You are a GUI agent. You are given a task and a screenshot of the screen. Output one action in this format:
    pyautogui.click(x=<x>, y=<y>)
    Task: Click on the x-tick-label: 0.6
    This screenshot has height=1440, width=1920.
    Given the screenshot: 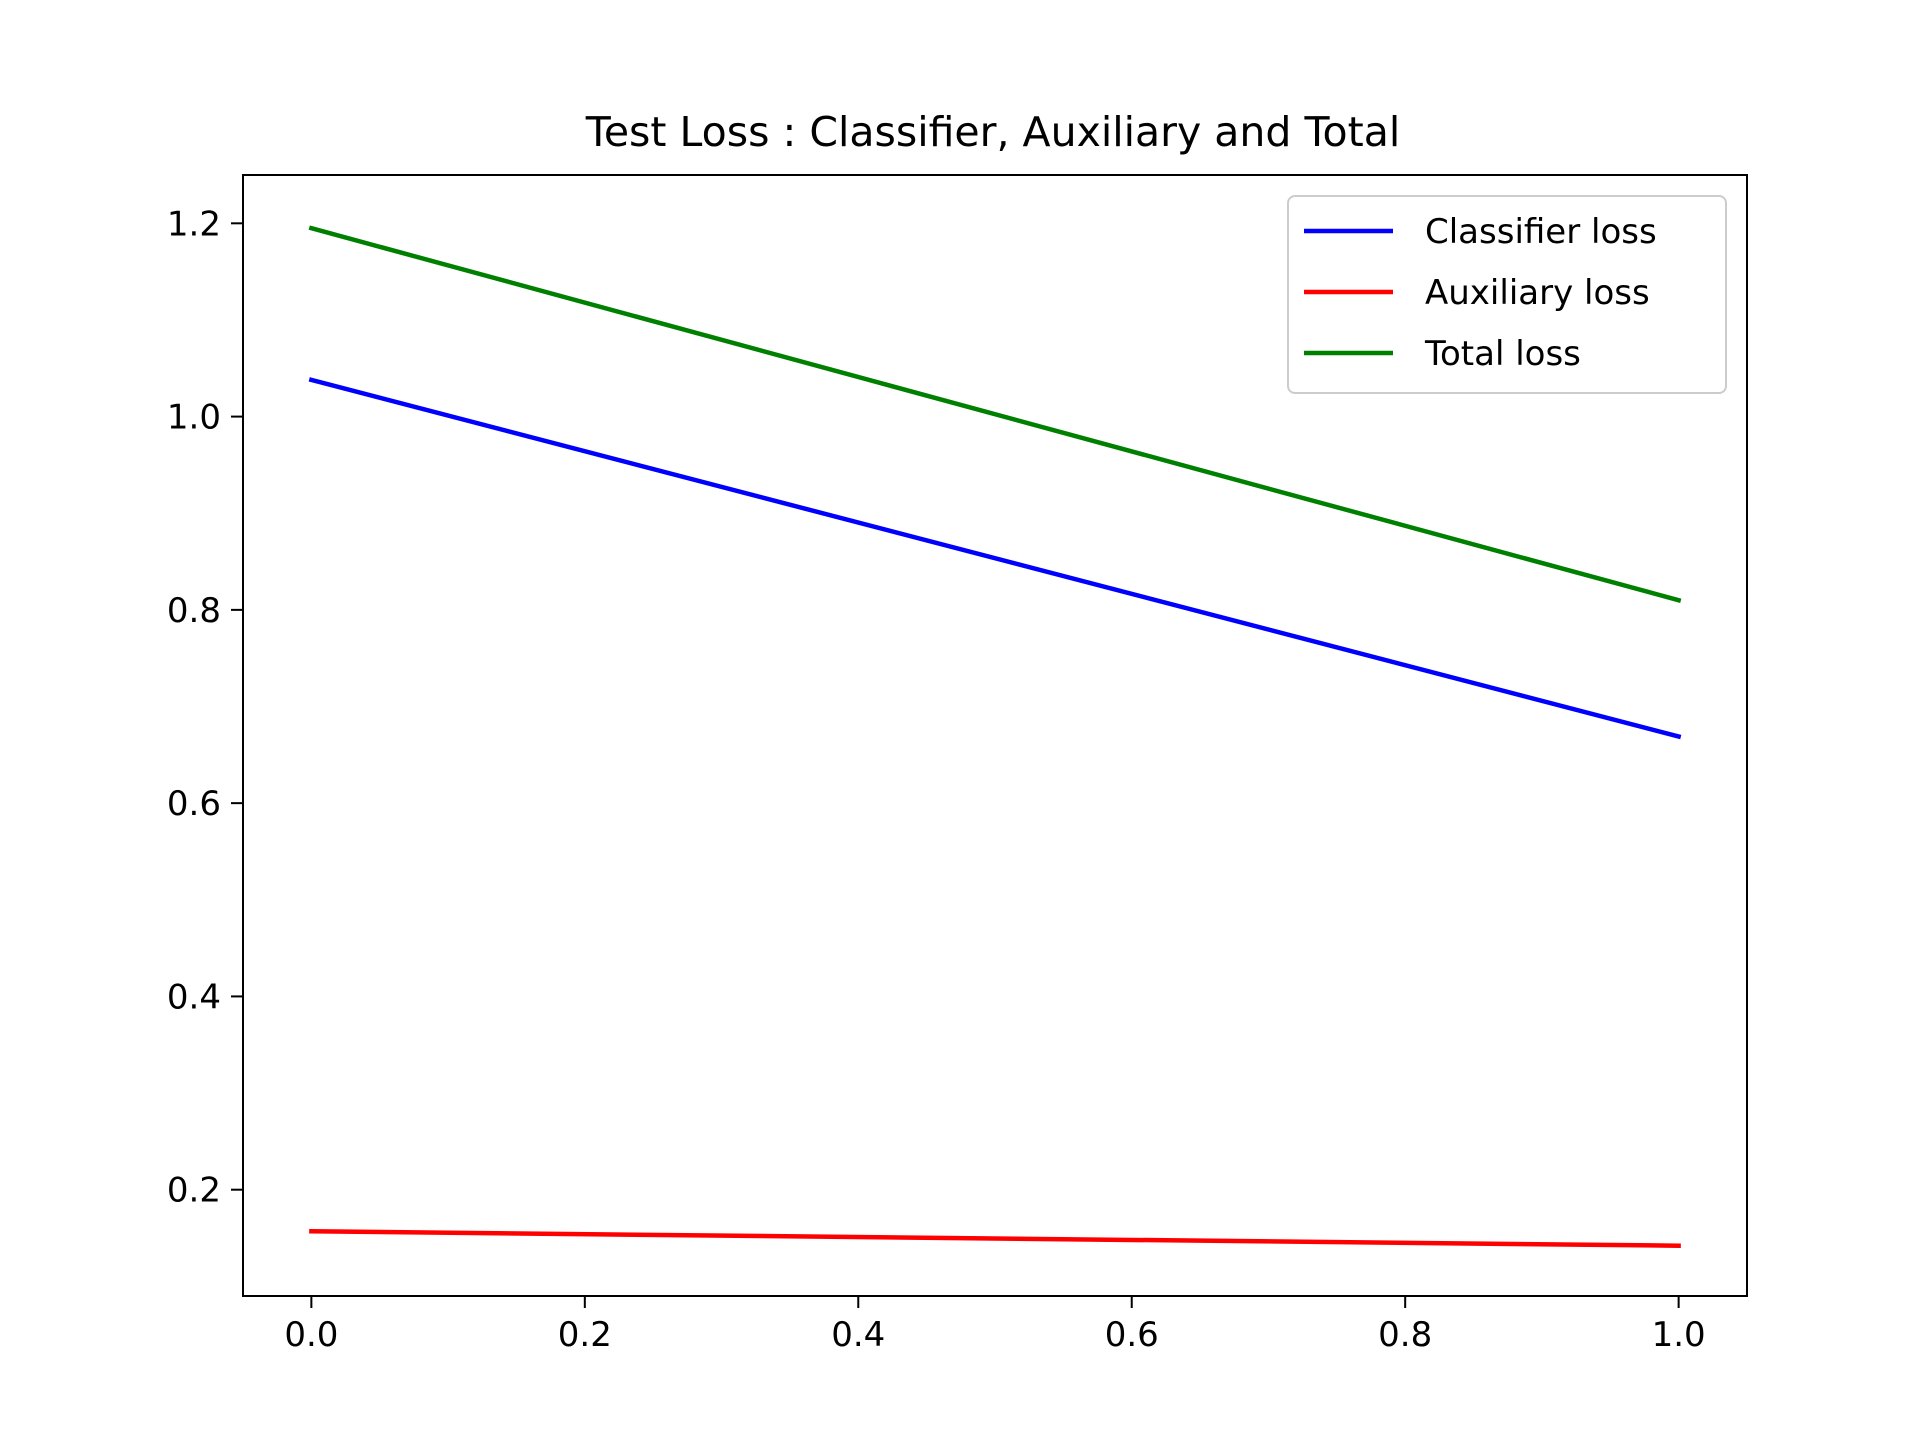 What is the action you would take?
    pyautogui.click(x=1132, y=1335)
    